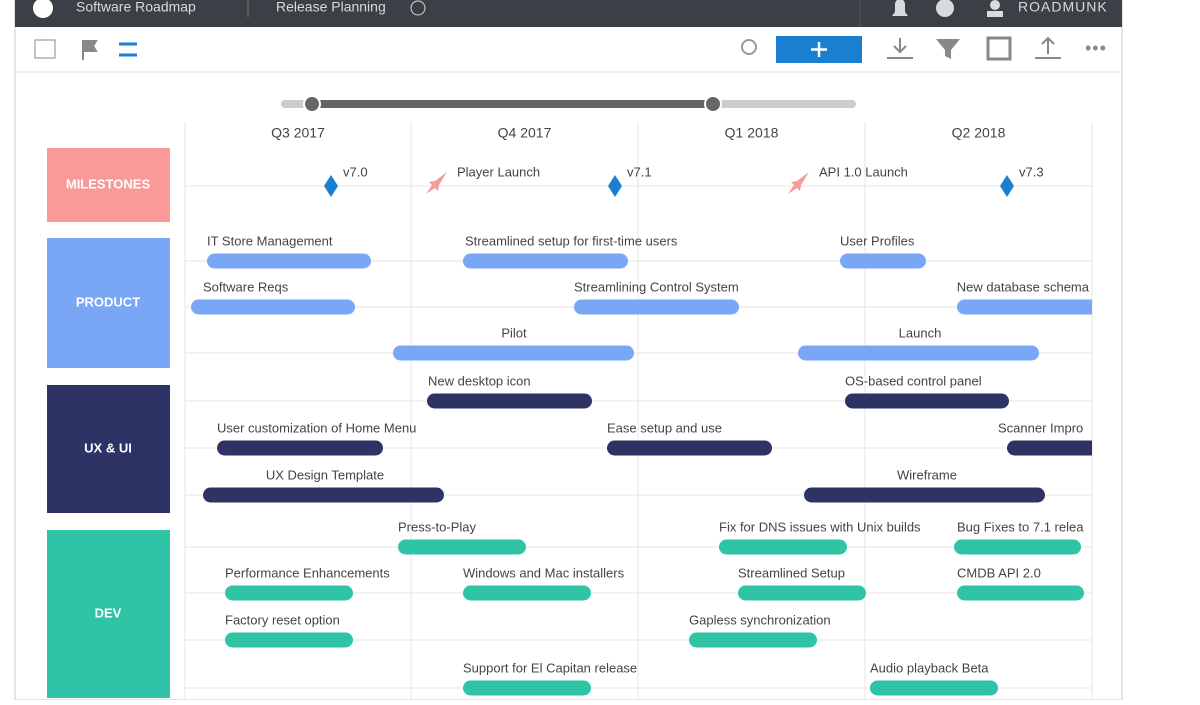 This screenshot has width=1200, height=705. I want to click on milestone-view-icon, so click(90, 50).